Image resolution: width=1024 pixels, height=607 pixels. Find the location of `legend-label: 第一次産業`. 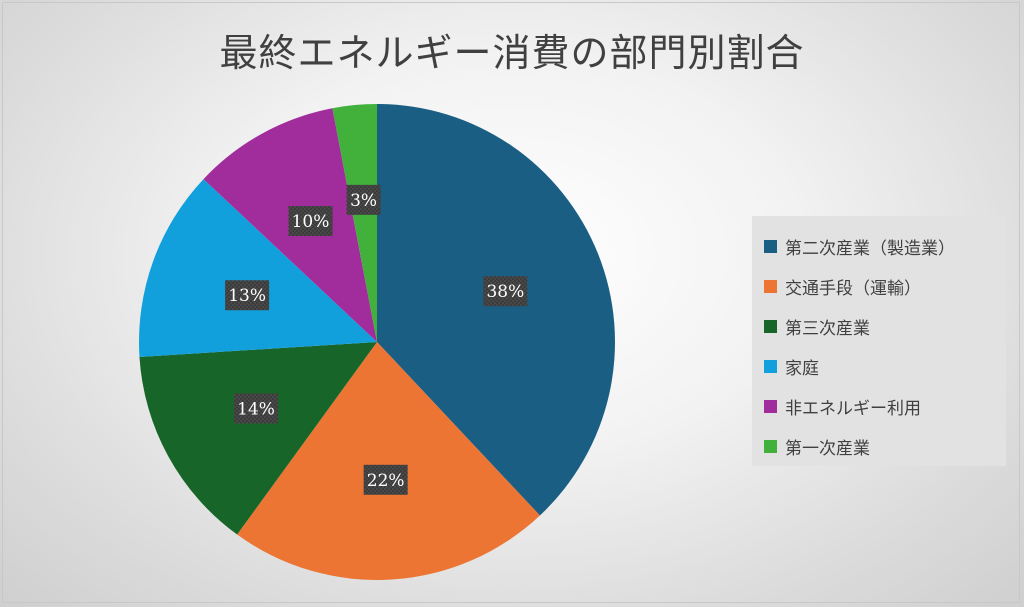

legend-label: 第一次産業 is located at coordinates (827, 448).